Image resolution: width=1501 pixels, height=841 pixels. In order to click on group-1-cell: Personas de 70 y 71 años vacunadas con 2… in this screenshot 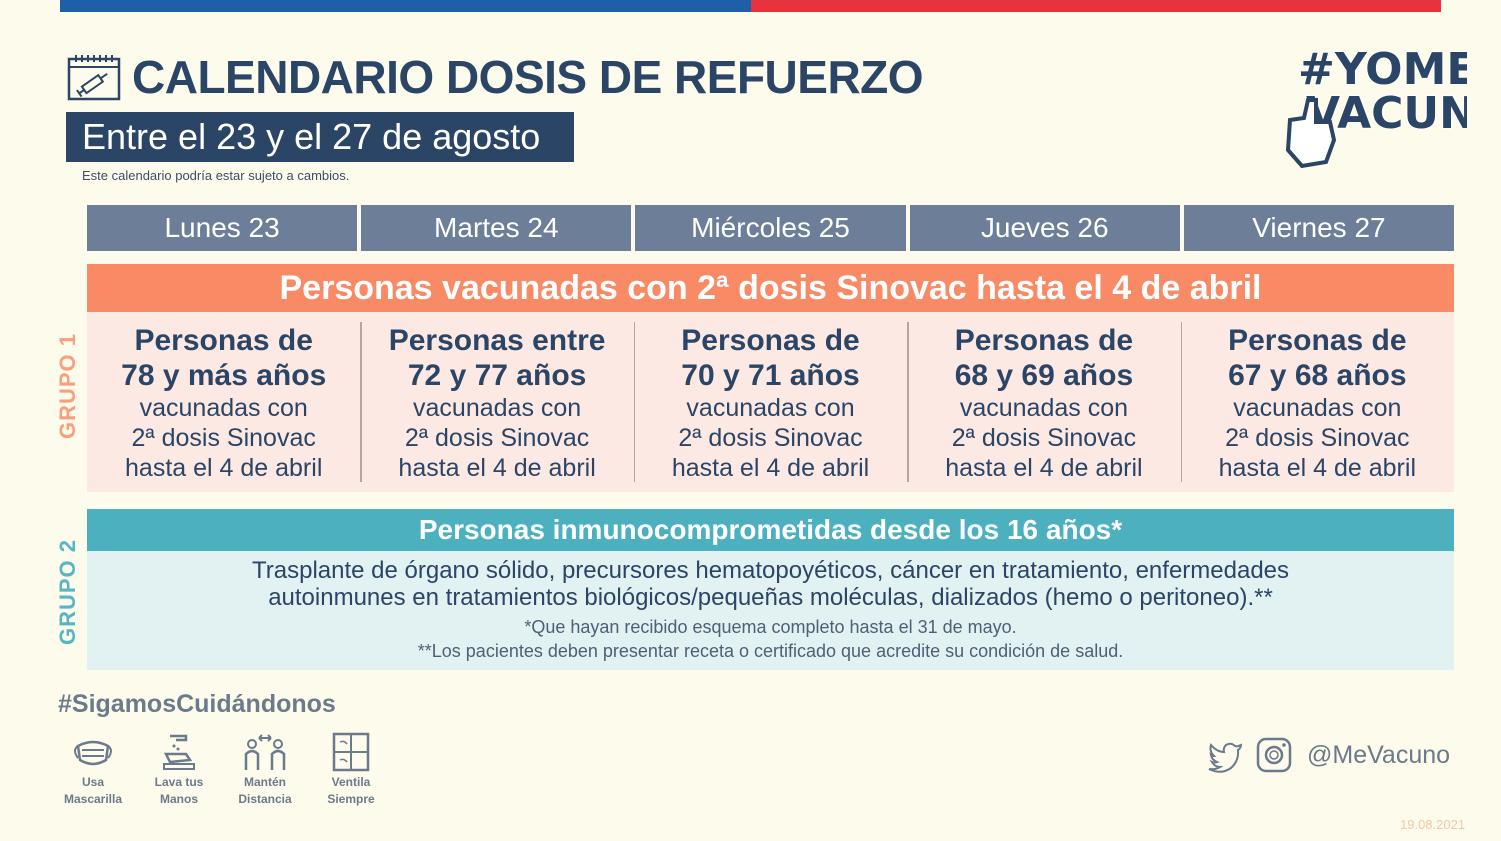, I will do `click(770, 402)`.